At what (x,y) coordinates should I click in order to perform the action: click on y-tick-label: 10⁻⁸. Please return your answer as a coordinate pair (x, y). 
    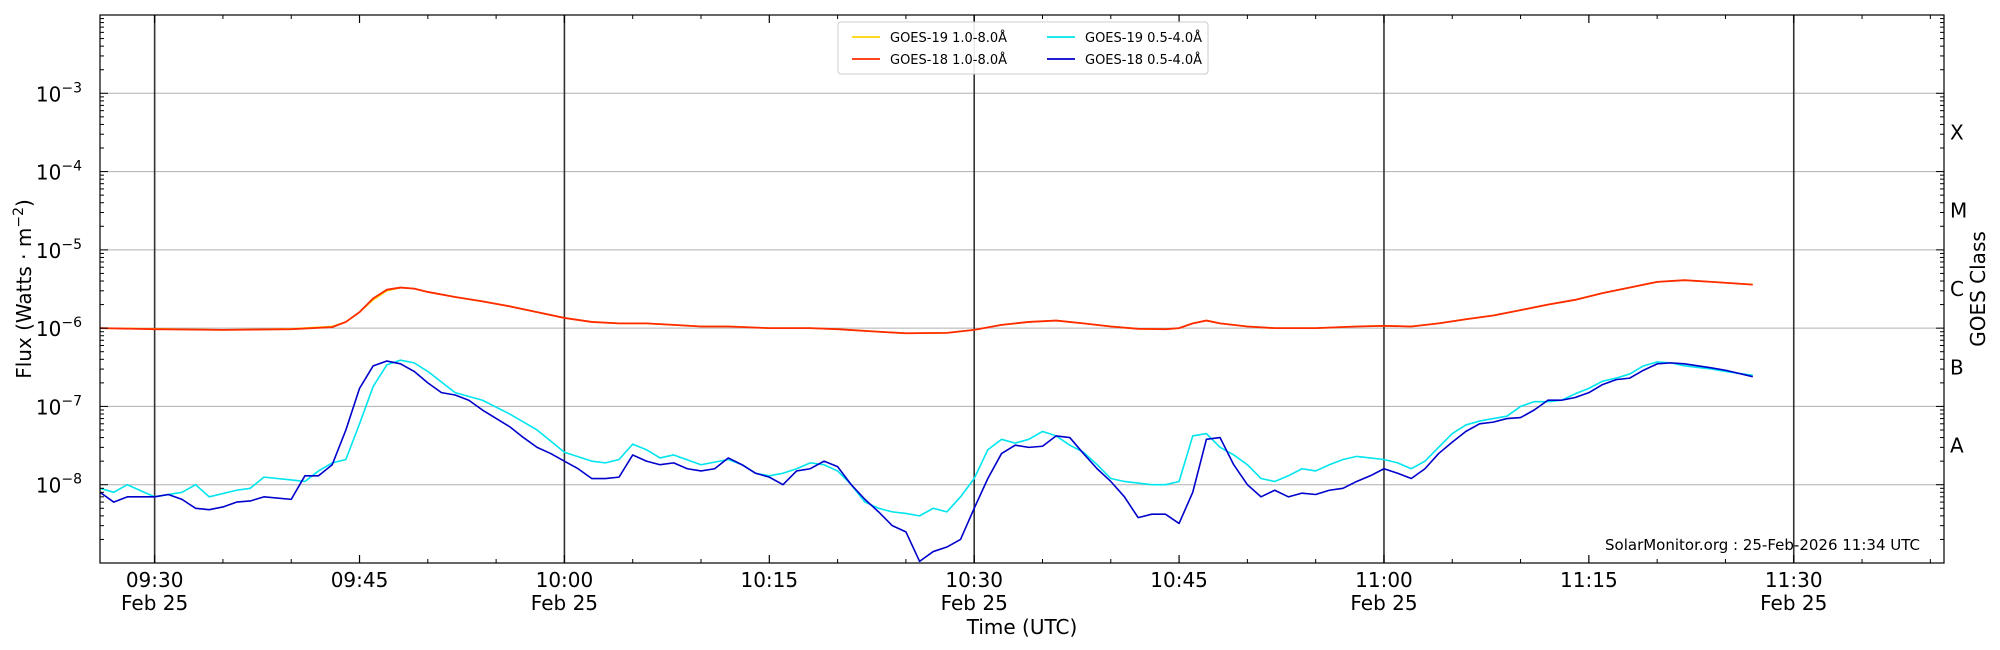
    Looking at the image, I should click on (59, 485).